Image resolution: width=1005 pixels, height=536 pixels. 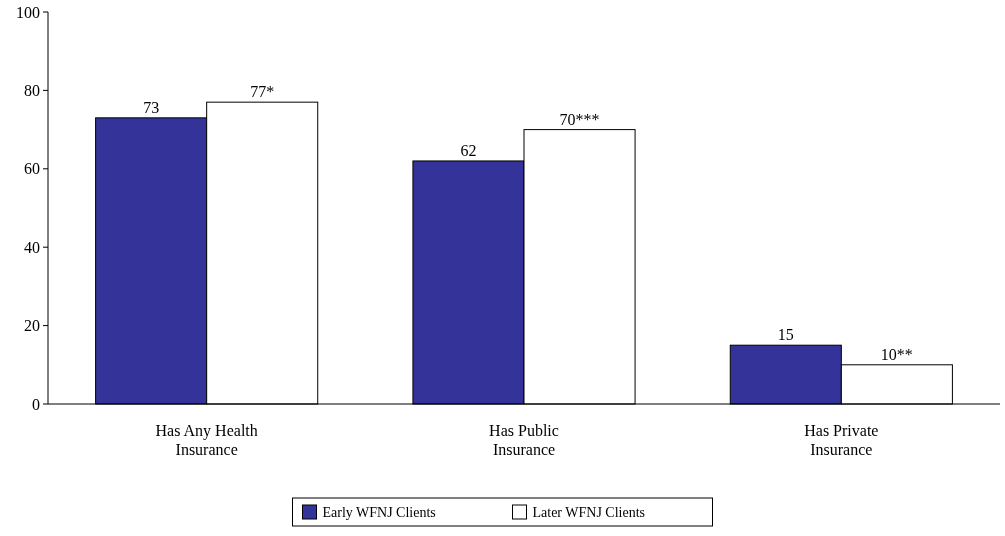 I want to click on x-tick-label: Has Any Health Insurance, so click(x=206, y=440).